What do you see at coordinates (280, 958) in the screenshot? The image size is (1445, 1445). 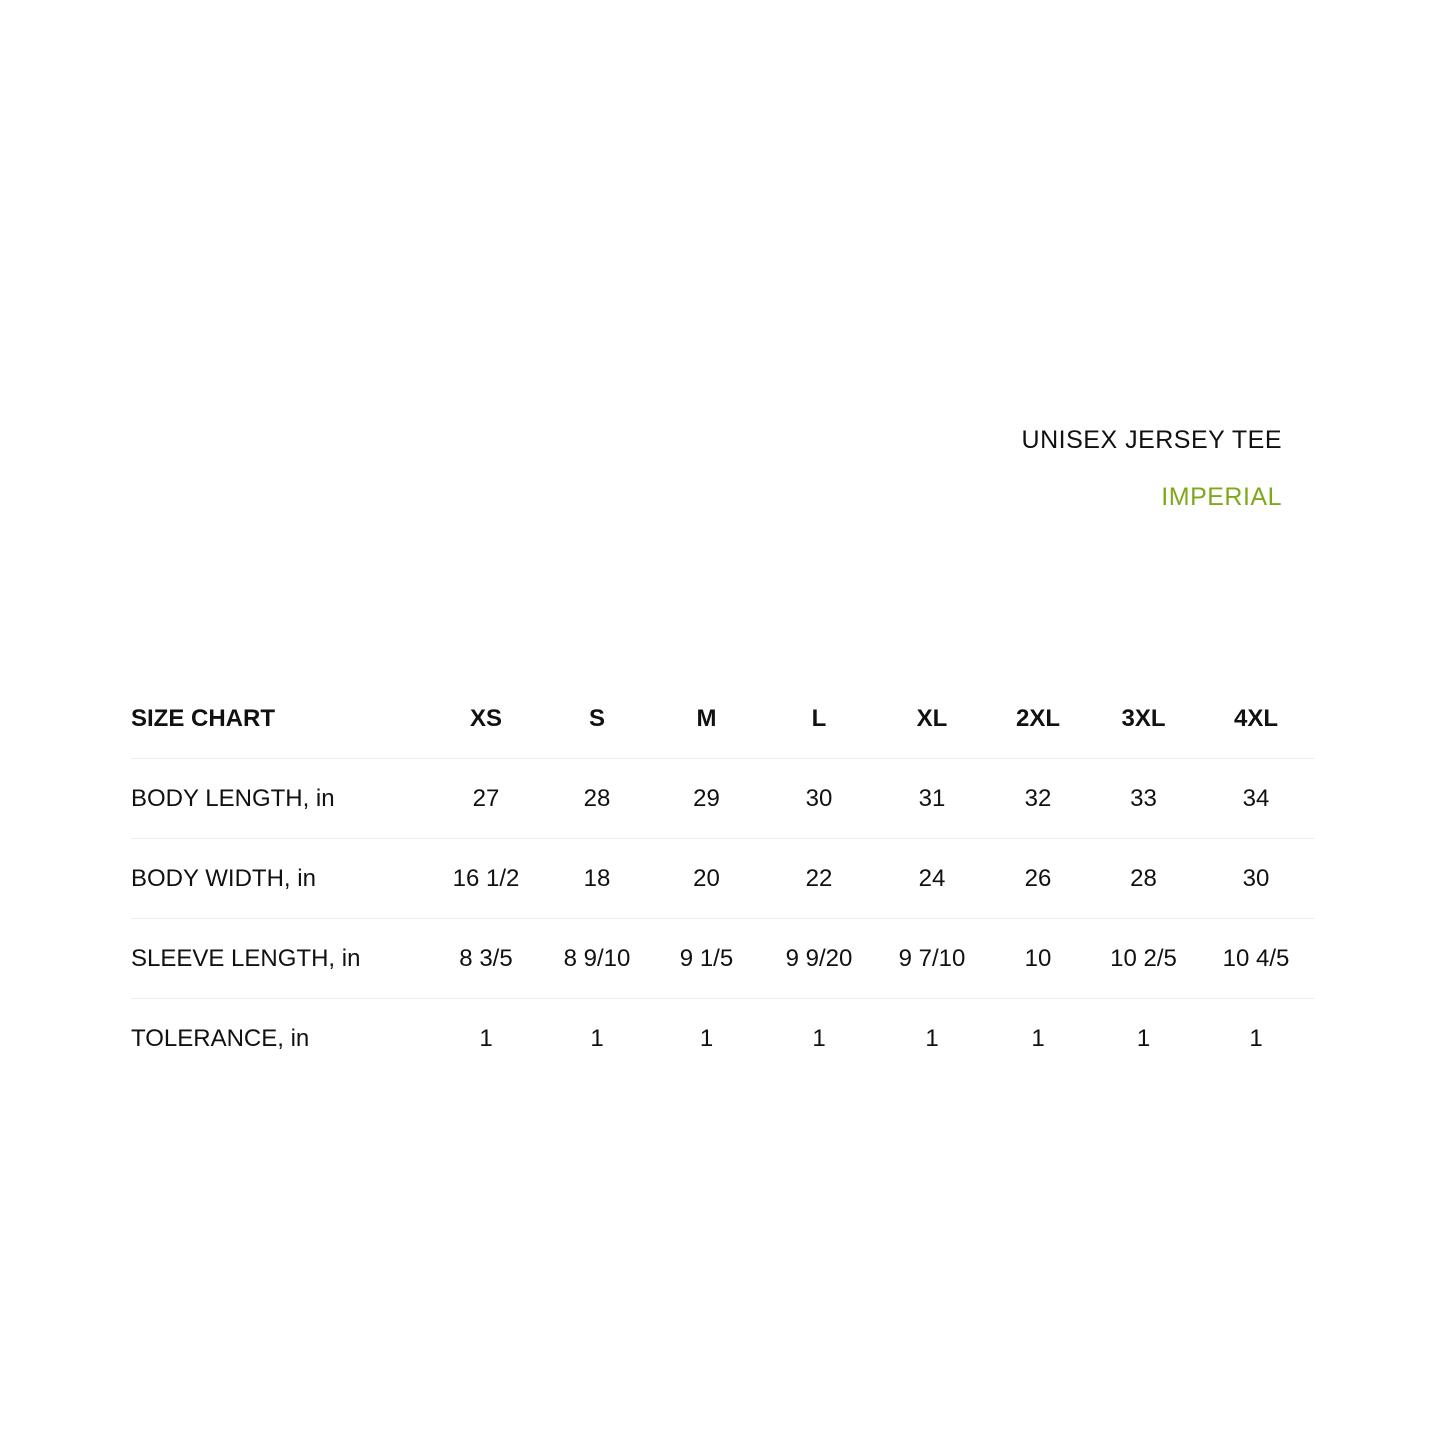 I see `row-label: SLEEVE LENGTH, in` at bounding box center [280, 958].